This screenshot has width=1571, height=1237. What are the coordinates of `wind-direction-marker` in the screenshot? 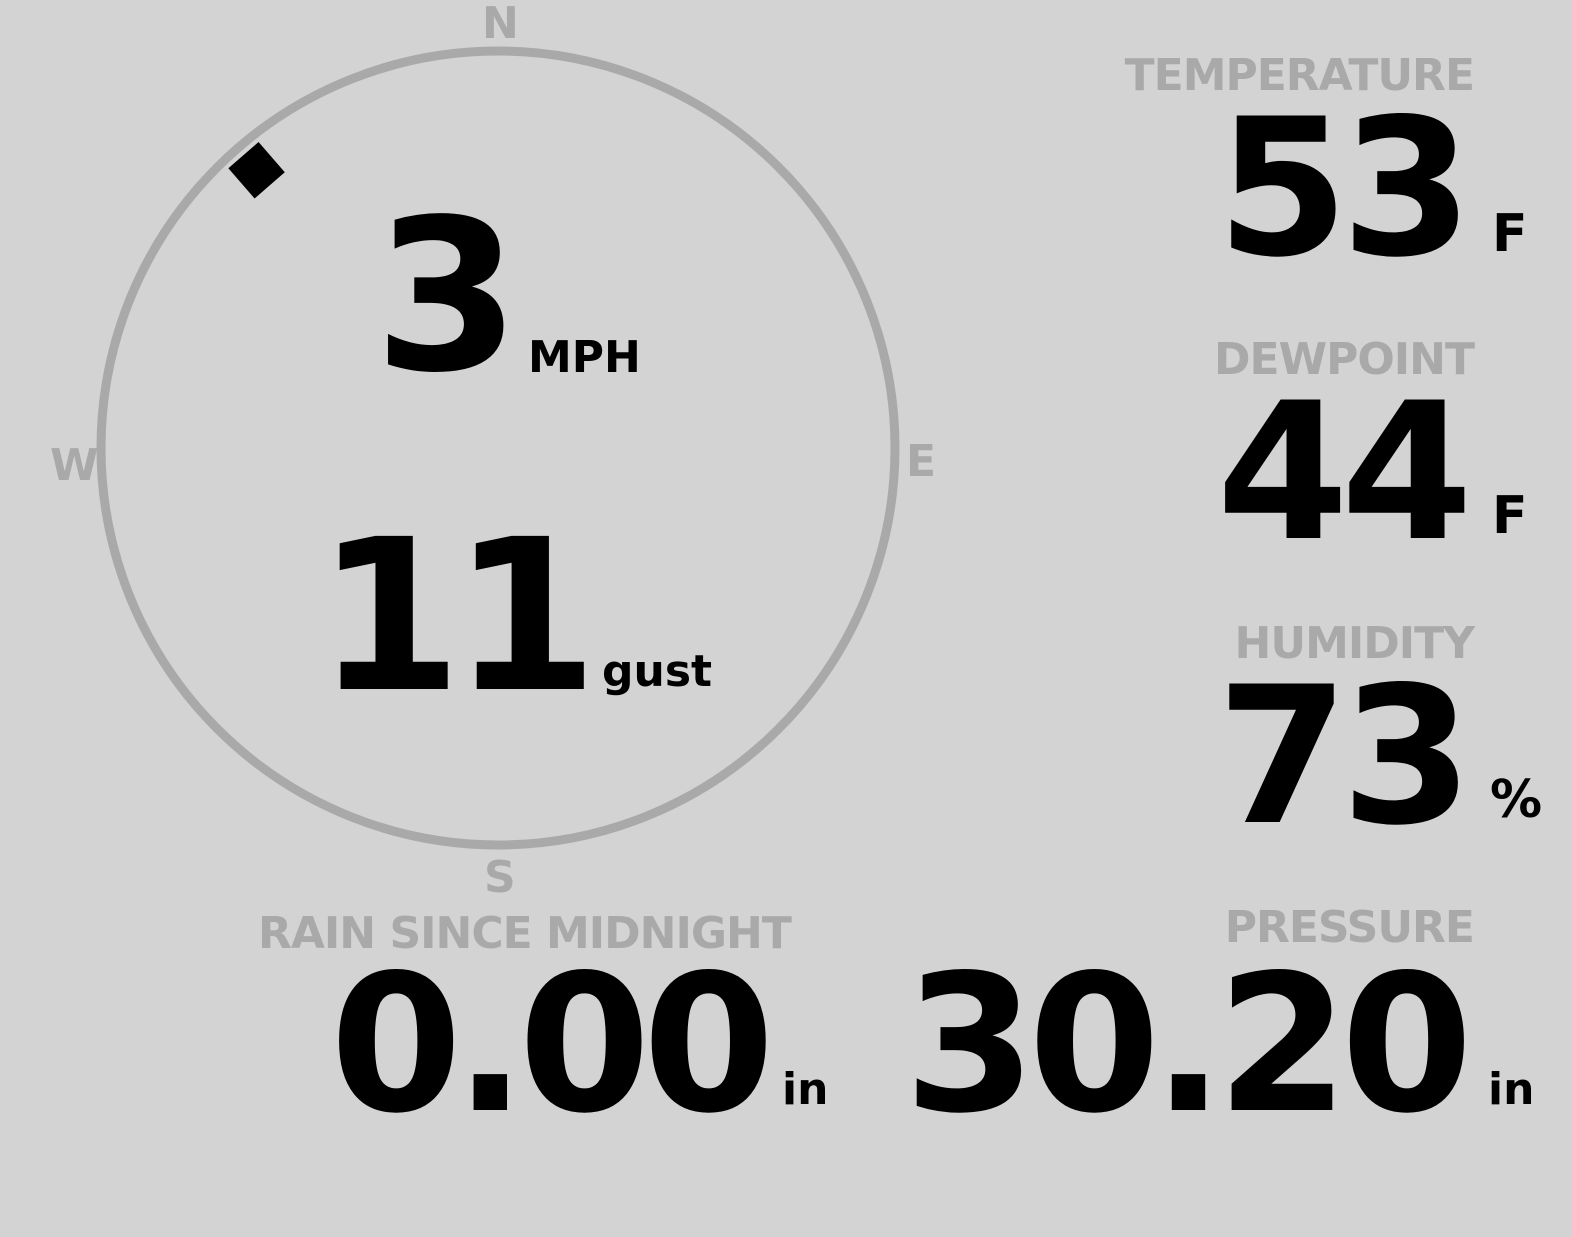 It's located at (256, 170).